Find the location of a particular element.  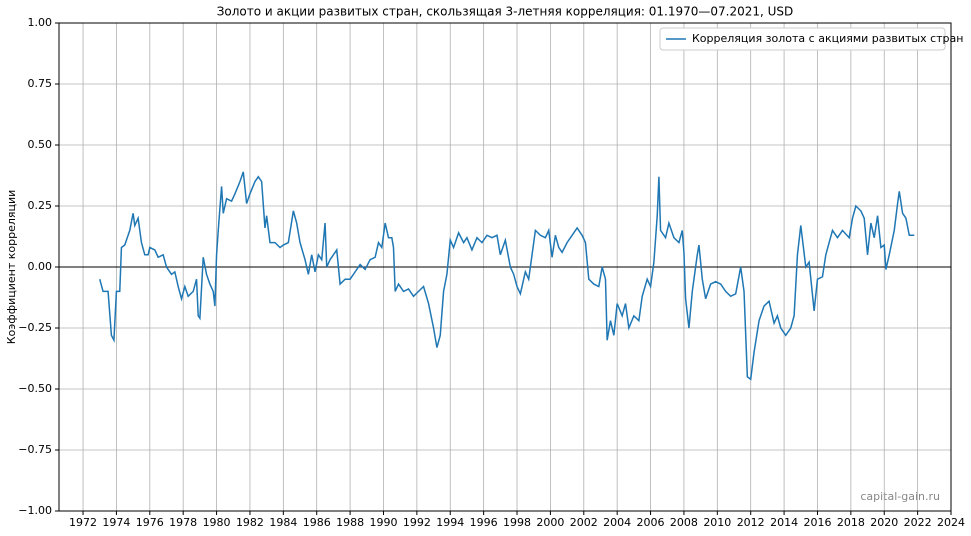

watermark: capital-gain.ru is located at coordinates (900, 496).